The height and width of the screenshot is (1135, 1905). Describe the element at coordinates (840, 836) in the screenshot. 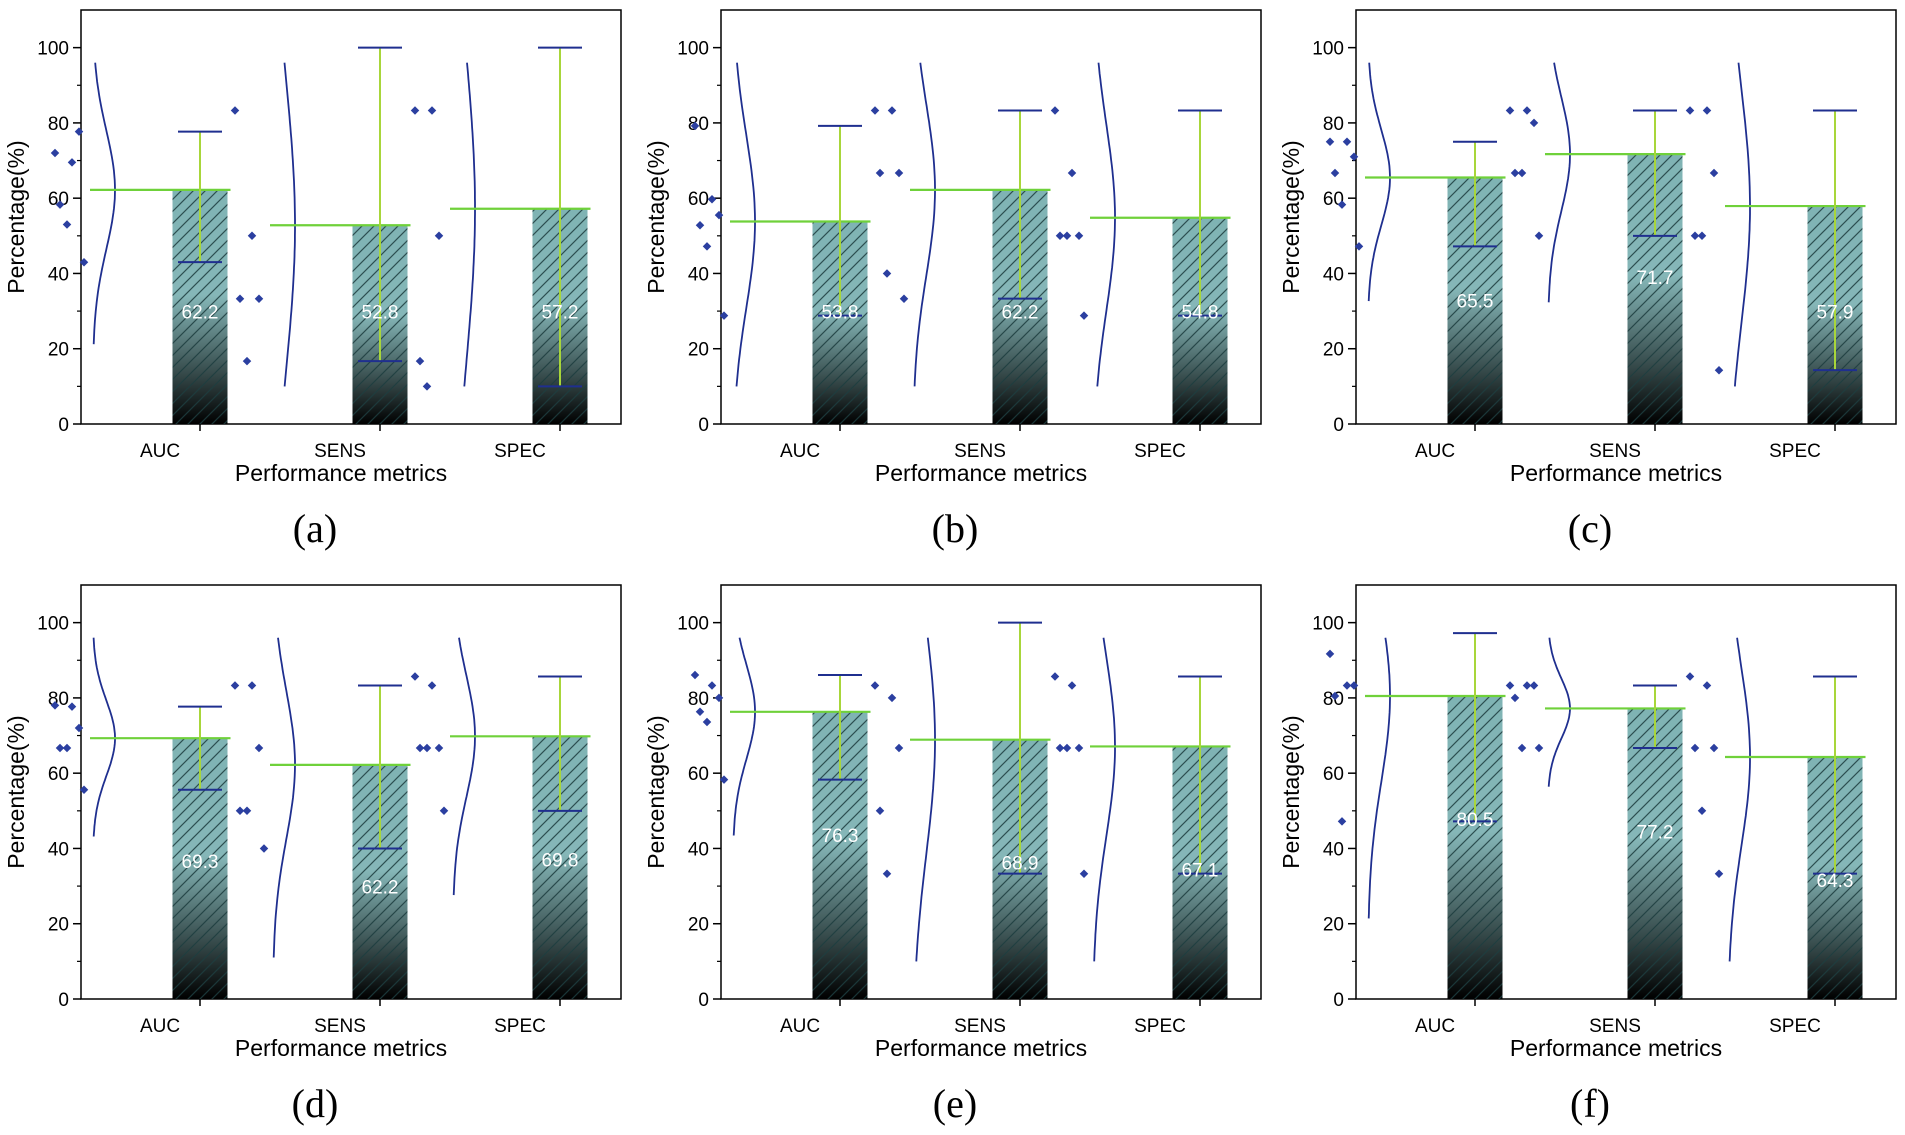

I see `bar-value-label: 76.3` at that location.